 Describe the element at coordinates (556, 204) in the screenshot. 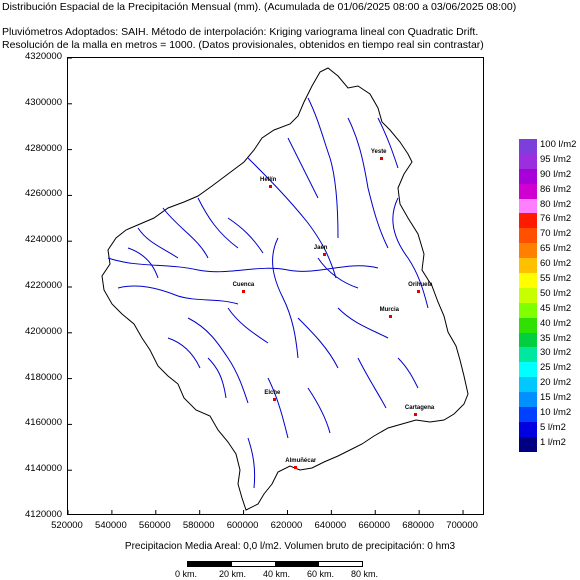

I see `legend-label: 80 l/m2` at that location.